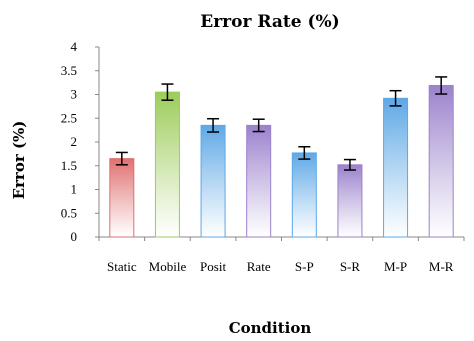 This screenshot has width=474, height=341. What do you see at coordinates (80, 141) in the screenshot?
I see `y-axis: 0 0.5 1 1.5 2 2.5 3 3.5 4` at bounding box center [80, 141].